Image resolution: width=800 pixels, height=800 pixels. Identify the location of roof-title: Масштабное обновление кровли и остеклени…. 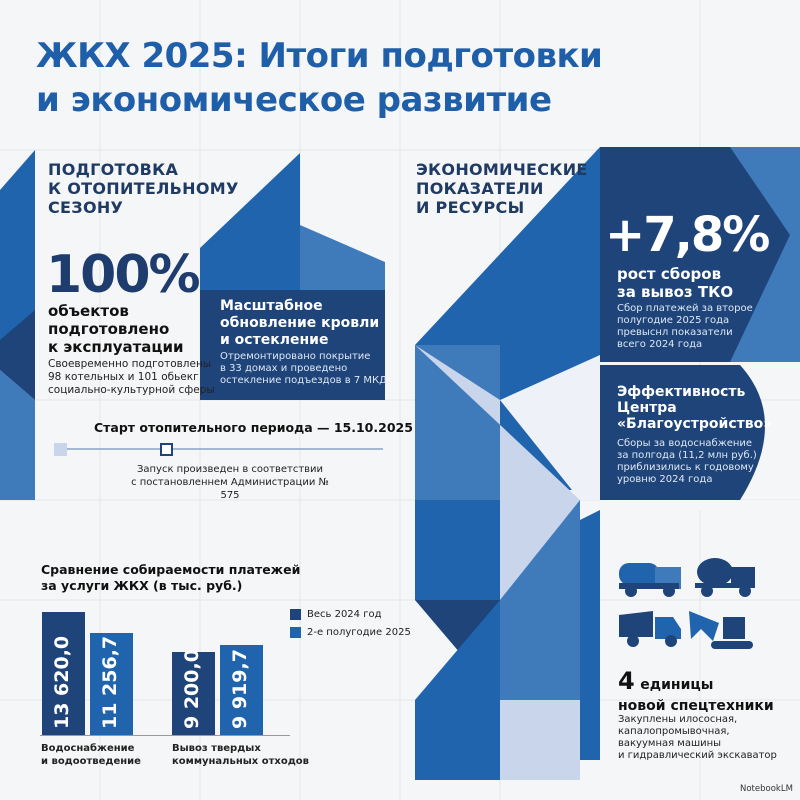
(300, 323).